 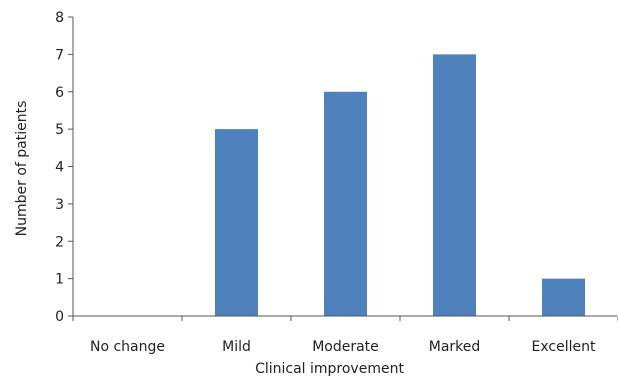 I want to click on bar-mild, so click(x=236, y=222).